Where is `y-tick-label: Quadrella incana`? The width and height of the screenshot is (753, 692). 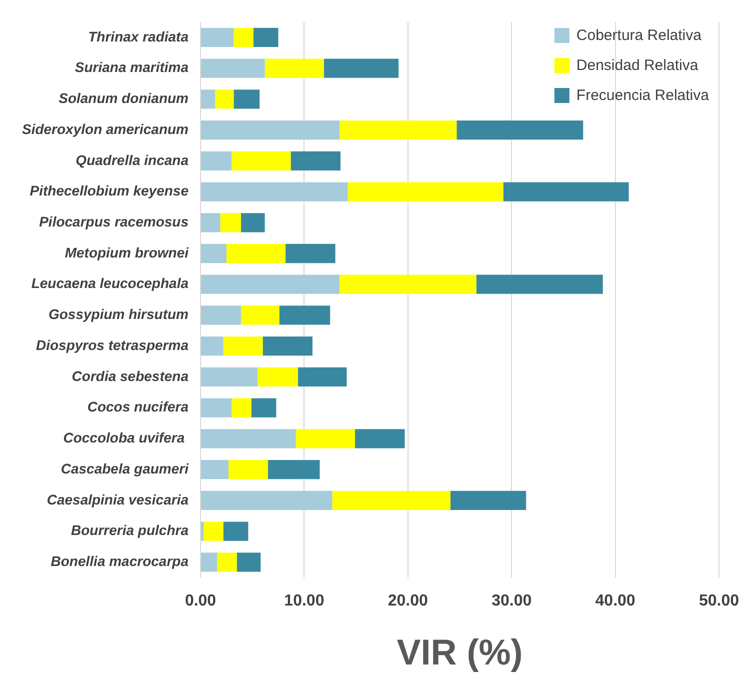 y-tick-label: Quadrella incana is located at coordinates (132, 160).